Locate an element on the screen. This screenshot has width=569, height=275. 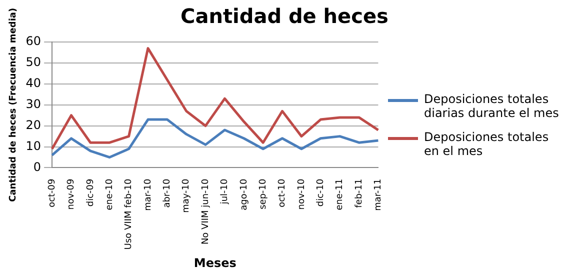
y-tick-label: 10 is located at coordinates (34, 145).